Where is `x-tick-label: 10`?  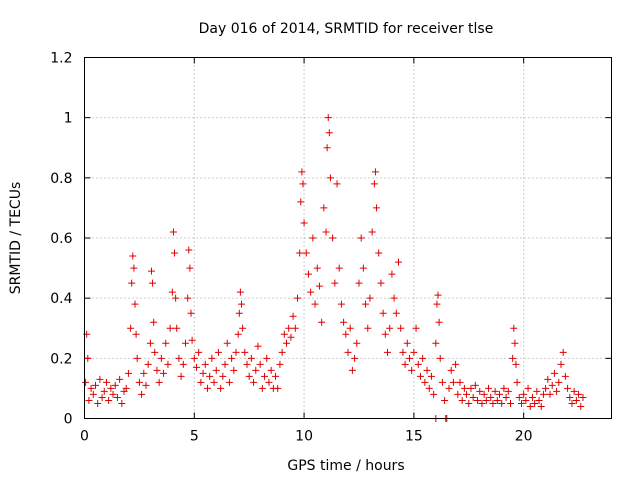
x-tick-label: 10 is located at coordinates (304, 437).